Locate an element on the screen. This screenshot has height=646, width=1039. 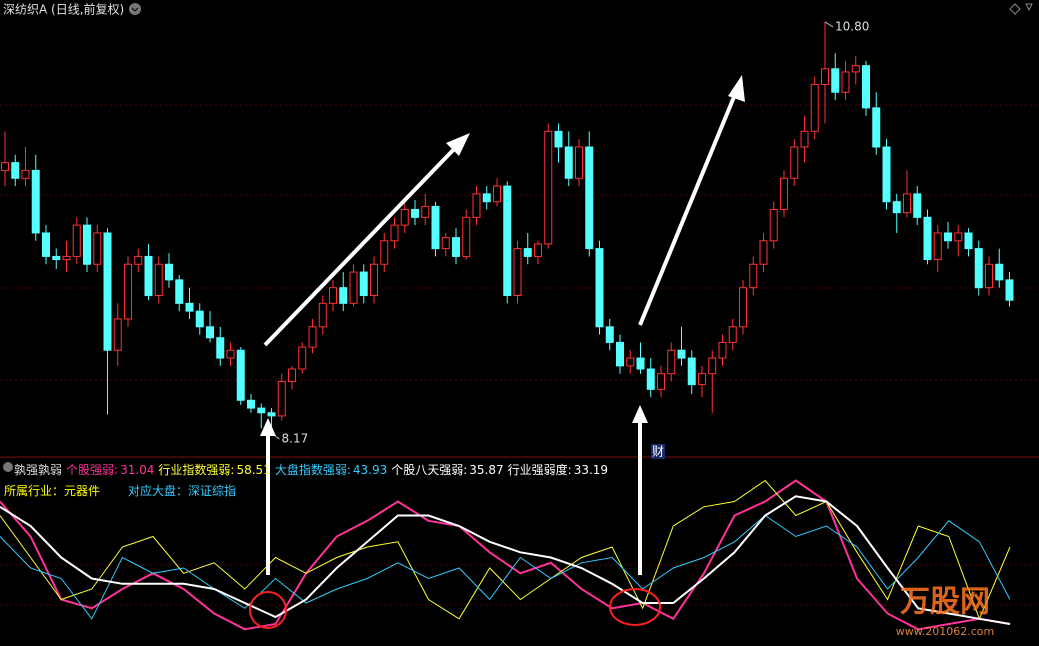
watermark-url: www.201062.com is located at coordinates (945, 631).